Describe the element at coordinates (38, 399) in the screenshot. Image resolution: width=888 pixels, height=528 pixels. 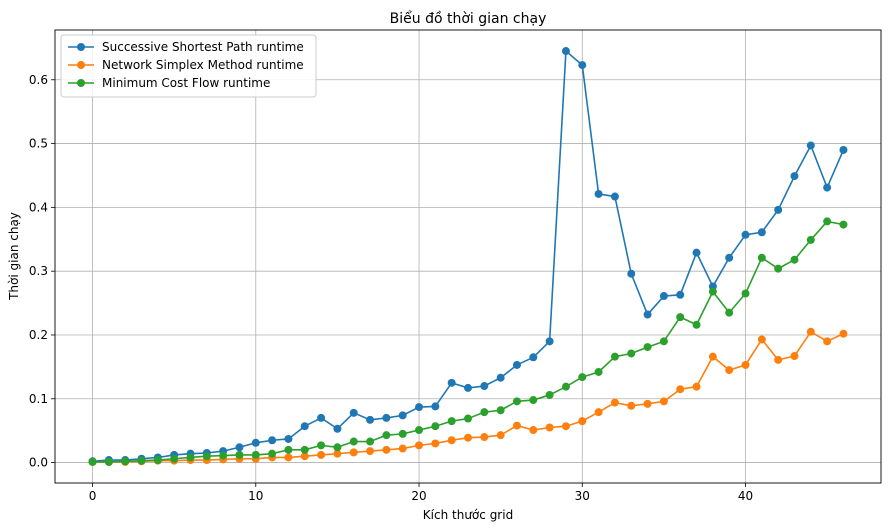
I see `y-tick-label: 0.1` at that location.